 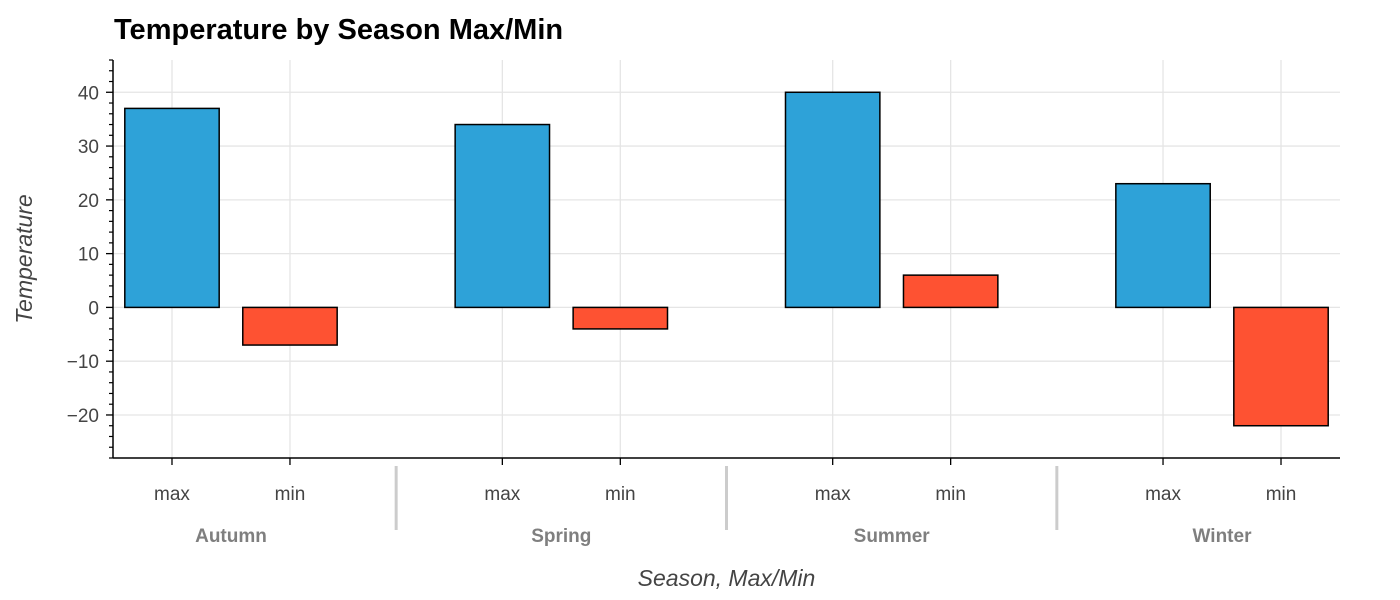 I want to click on y-tick-label: 20, so click(x=88, y=201).